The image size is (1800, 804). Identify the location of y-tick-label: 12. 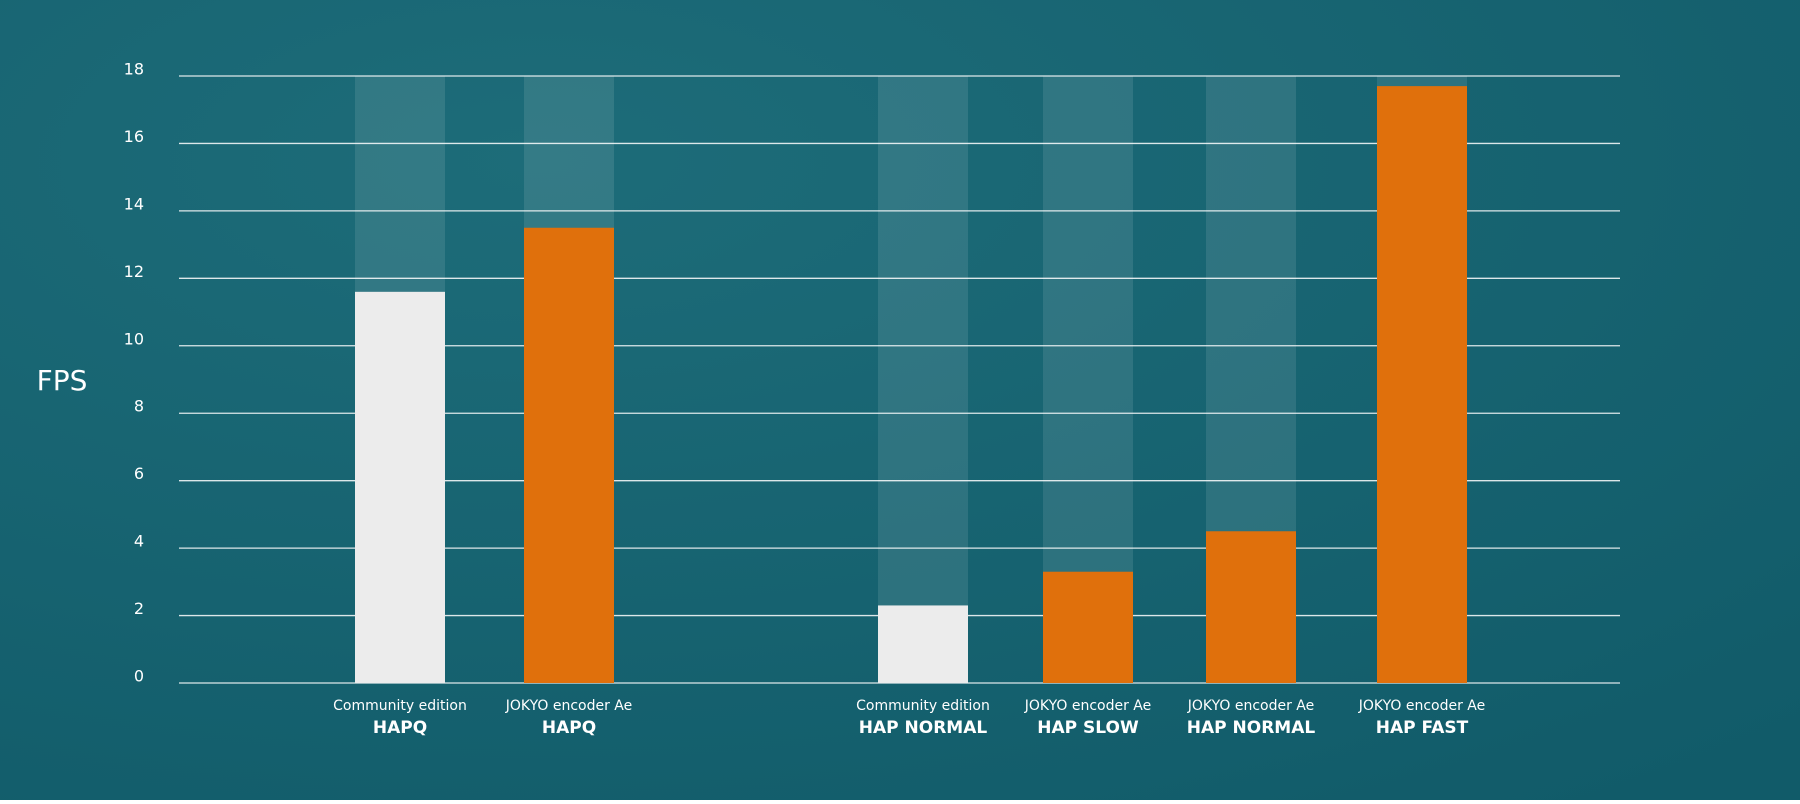
(134, 271).